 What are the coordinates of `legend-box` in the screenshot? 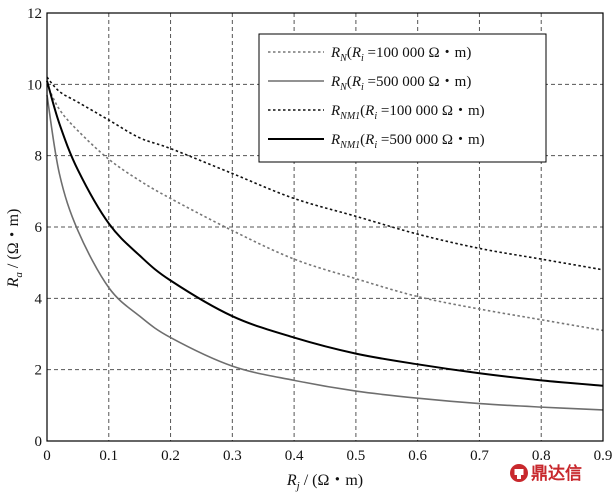 It's located at (402, 98).